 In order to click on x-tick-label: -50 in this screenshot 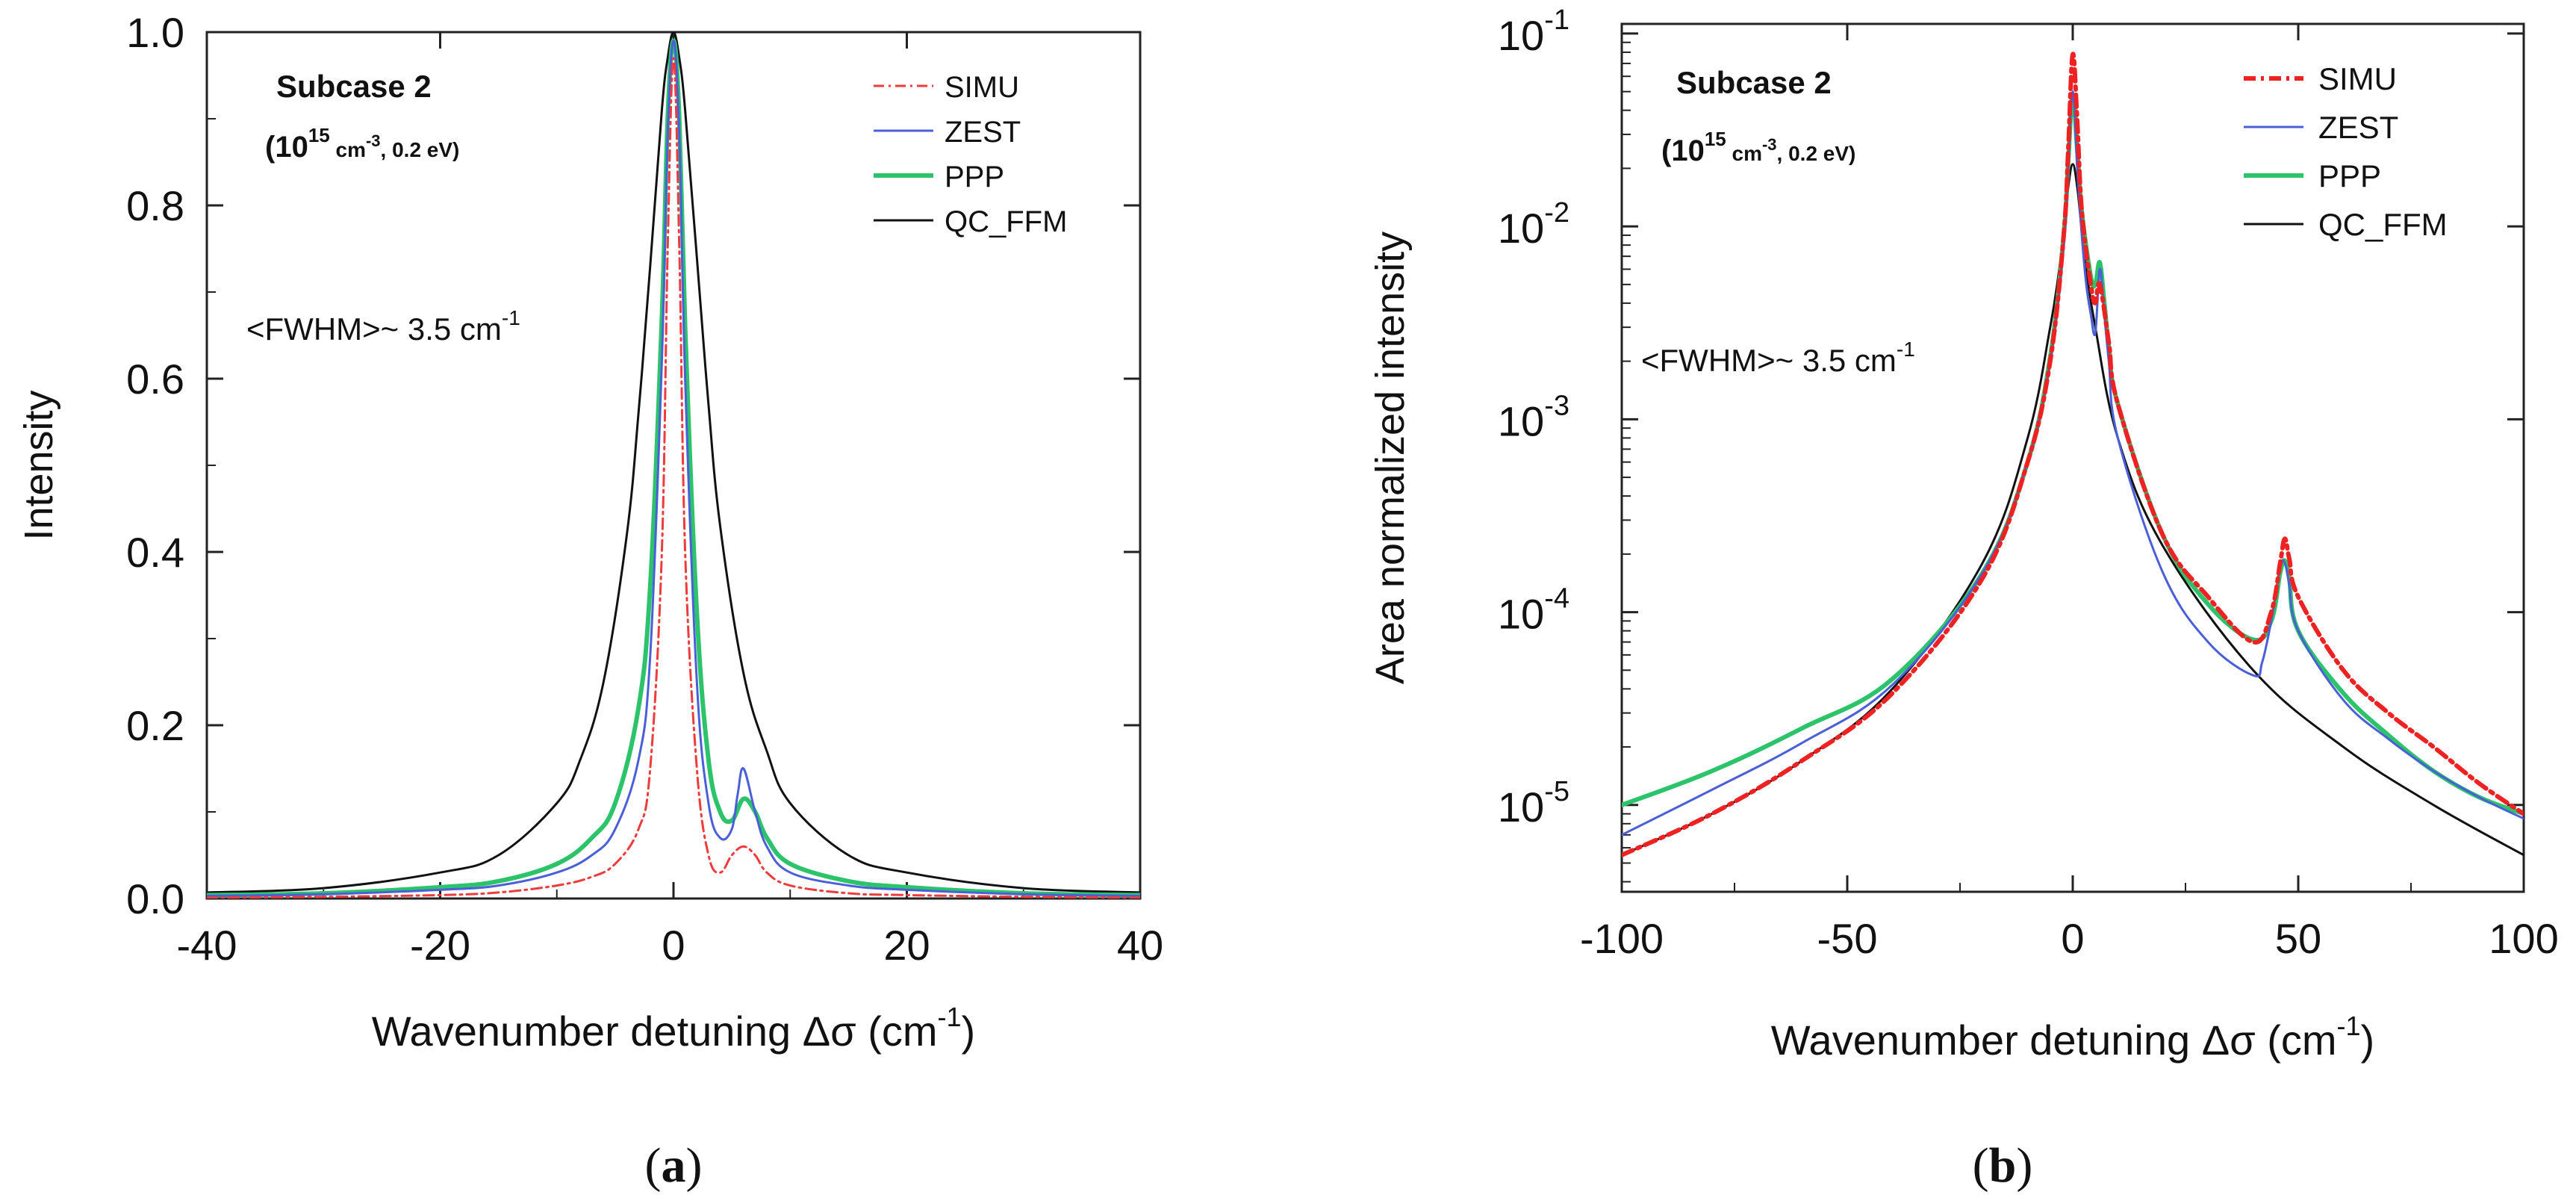, I will do `click(1847, 938)`.